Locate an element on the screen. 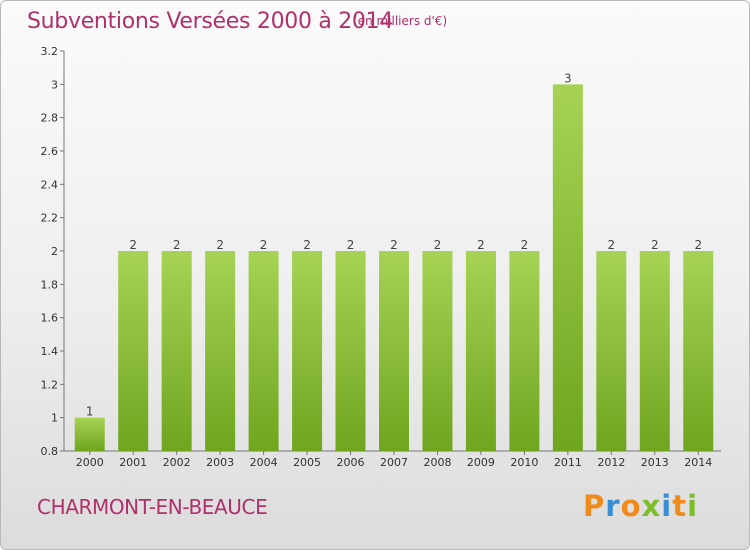 The image size is (750, 550). x-tick-label: 2009 is located at coordinates (481, 462).